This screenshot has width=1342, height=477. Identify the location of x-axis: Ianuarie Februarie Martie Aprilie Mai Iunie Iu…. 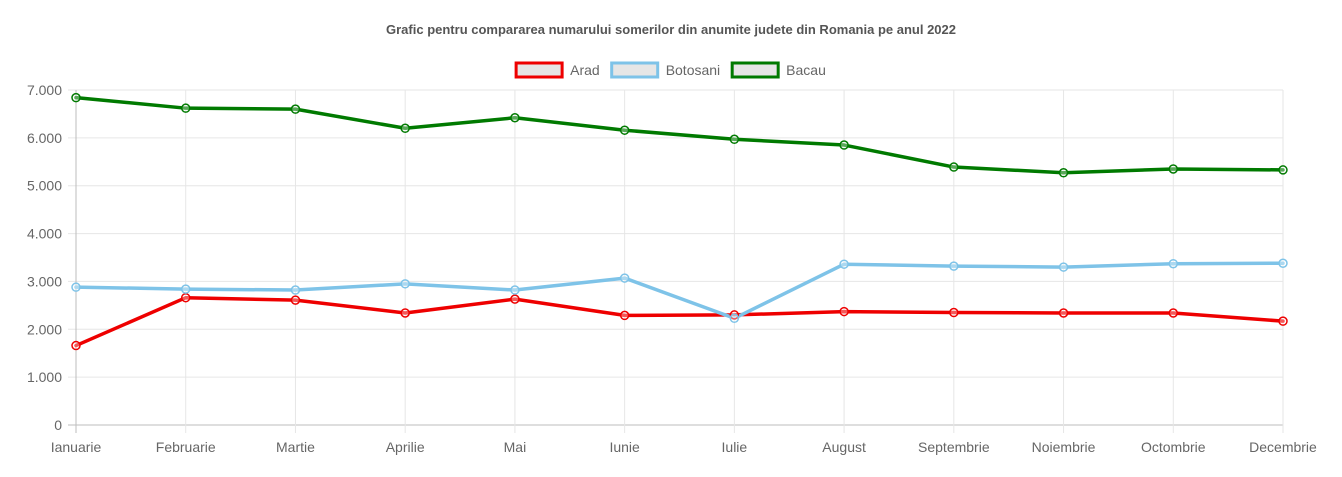
(684, 447).